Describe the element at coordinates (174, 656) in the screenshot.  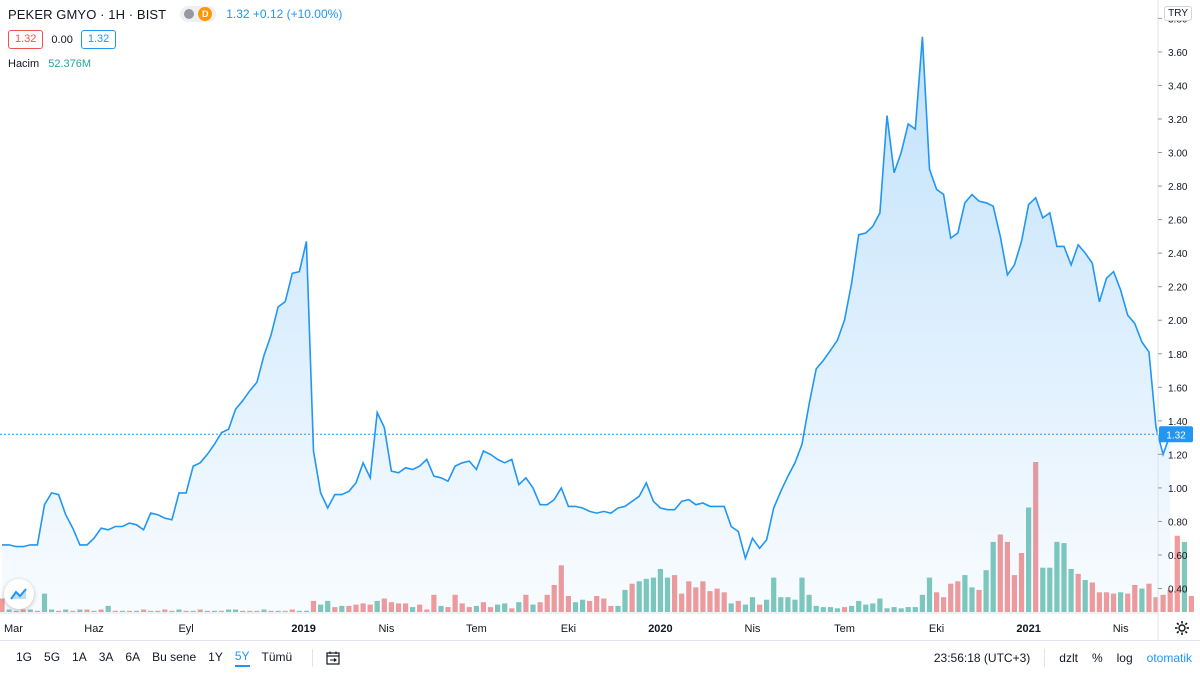
I see `timeframe-bu-sene: Bu sene` at that location.